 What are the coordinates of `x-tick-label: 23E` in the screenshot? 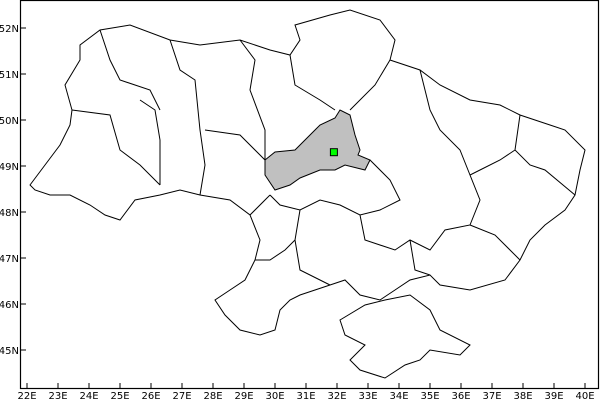 It's located at (57, 395).